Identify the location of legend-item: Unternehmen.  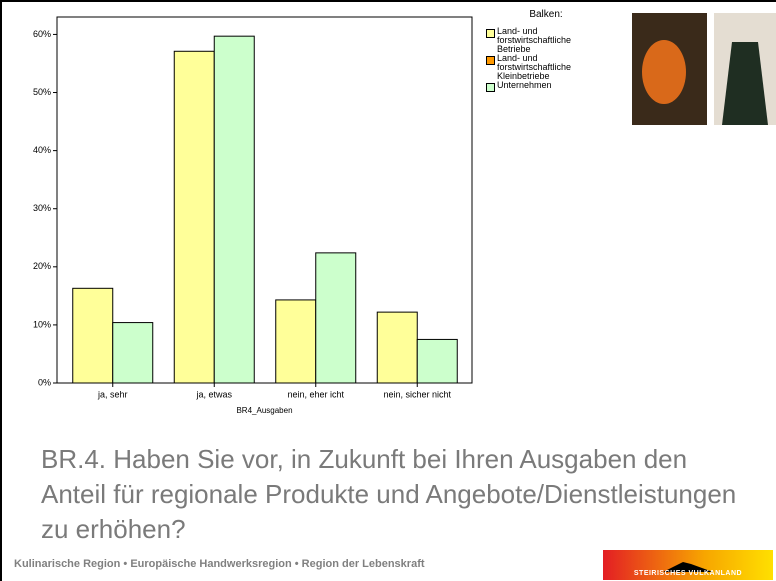
(546, 86).